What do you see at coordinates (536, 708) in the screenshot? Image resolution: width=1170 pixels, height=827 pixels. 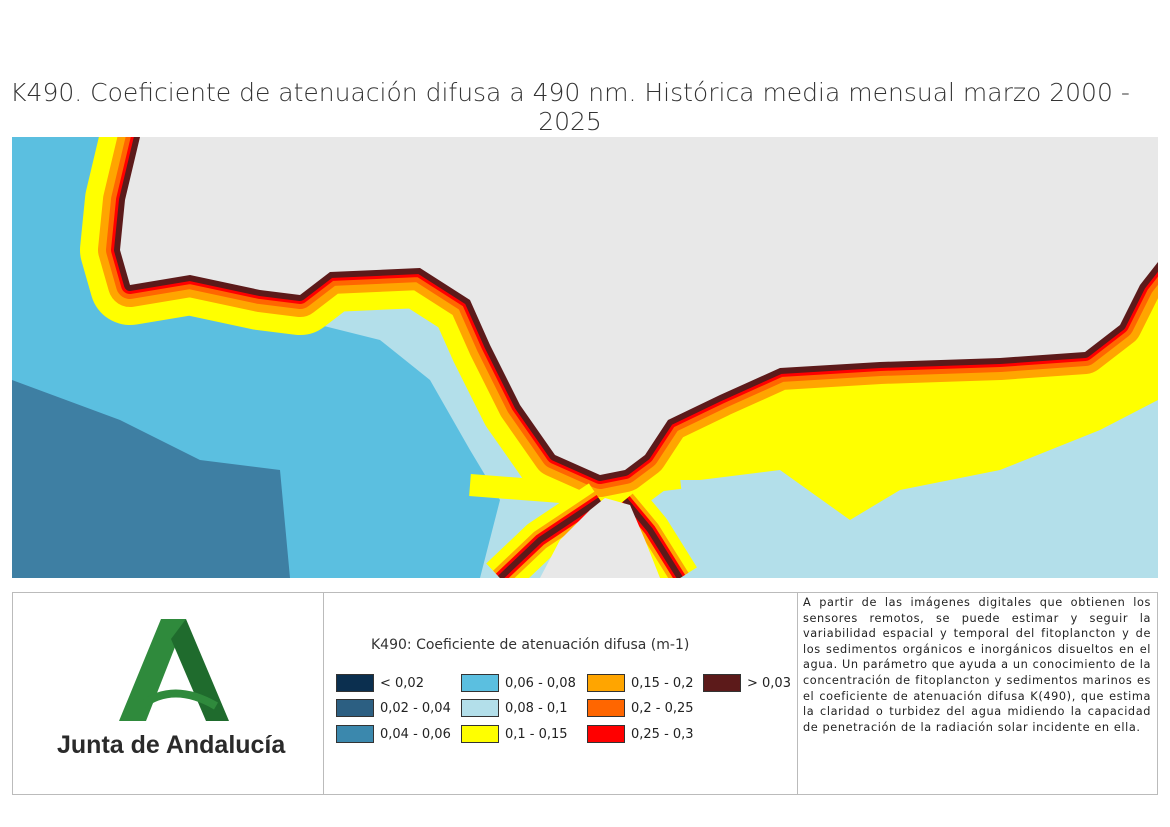 I see `legend-label: 0,08 - 0,1` at bounding box center [536, 708].